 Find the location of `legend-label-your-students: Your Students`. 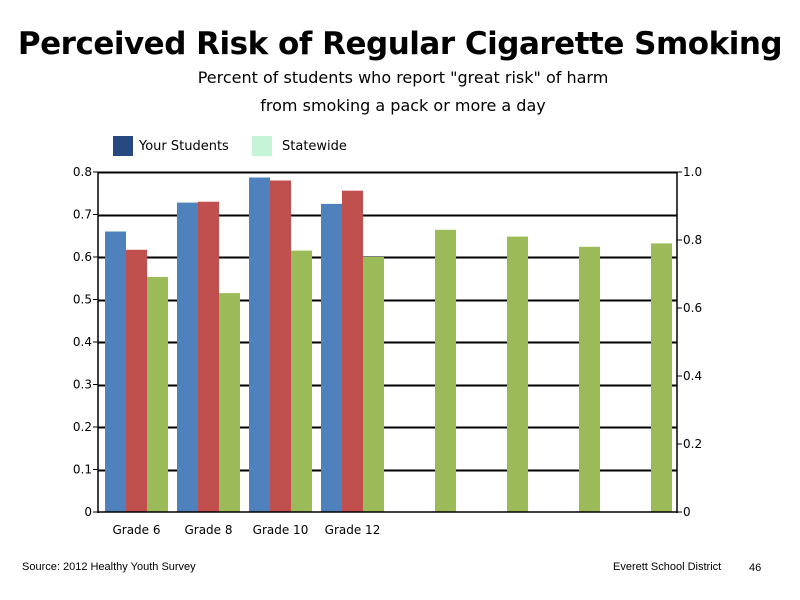

legend-label-your-students: Your Students is located at coordinates (184, 146).